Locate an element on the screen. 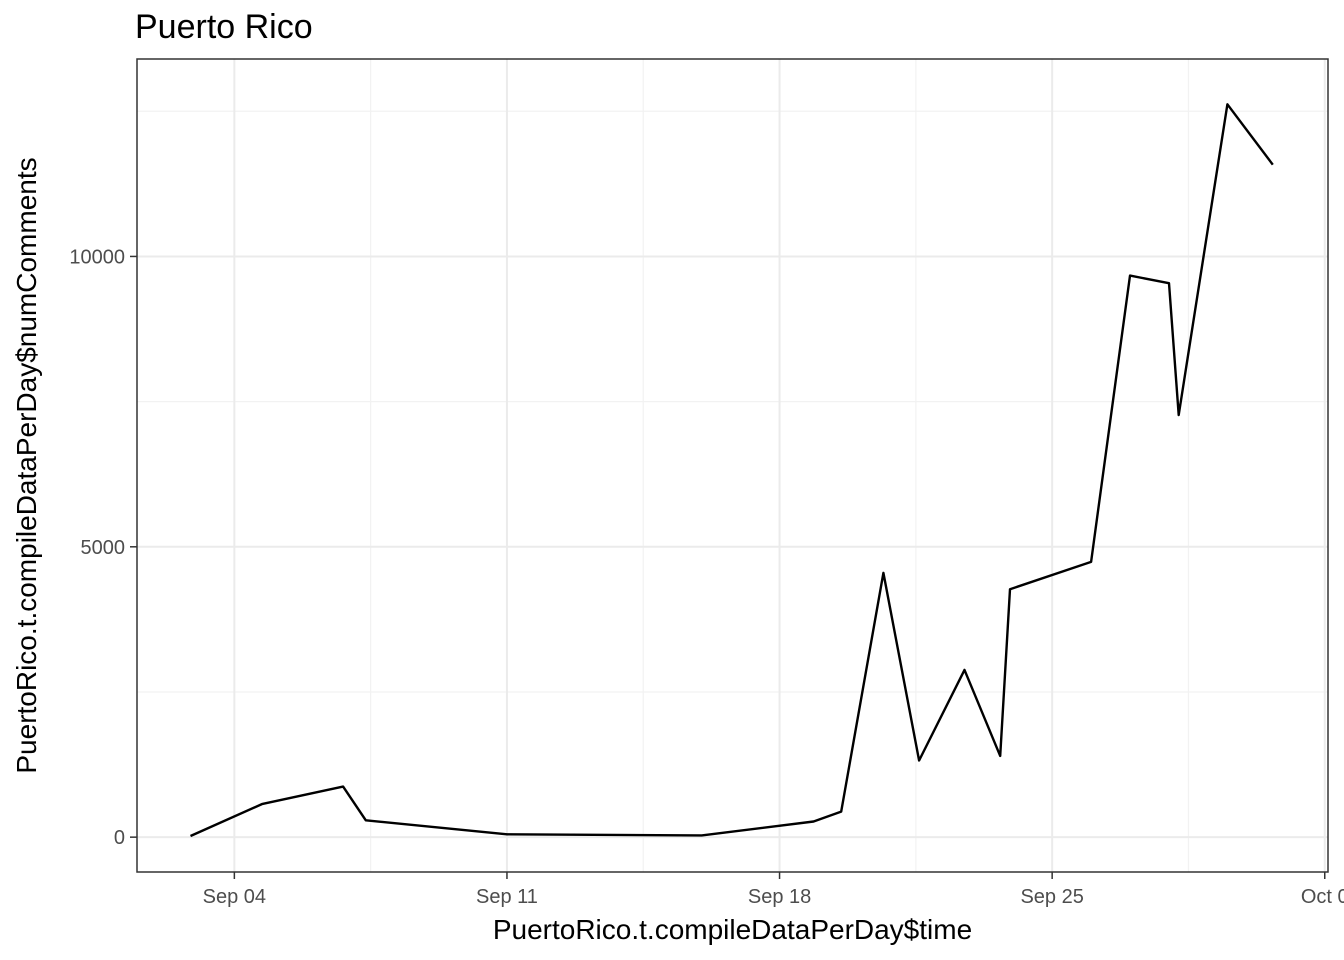 This screenshot has width=1344, height=960. y-axis: 0 5000 10000 is located at coordinates (103, 547).